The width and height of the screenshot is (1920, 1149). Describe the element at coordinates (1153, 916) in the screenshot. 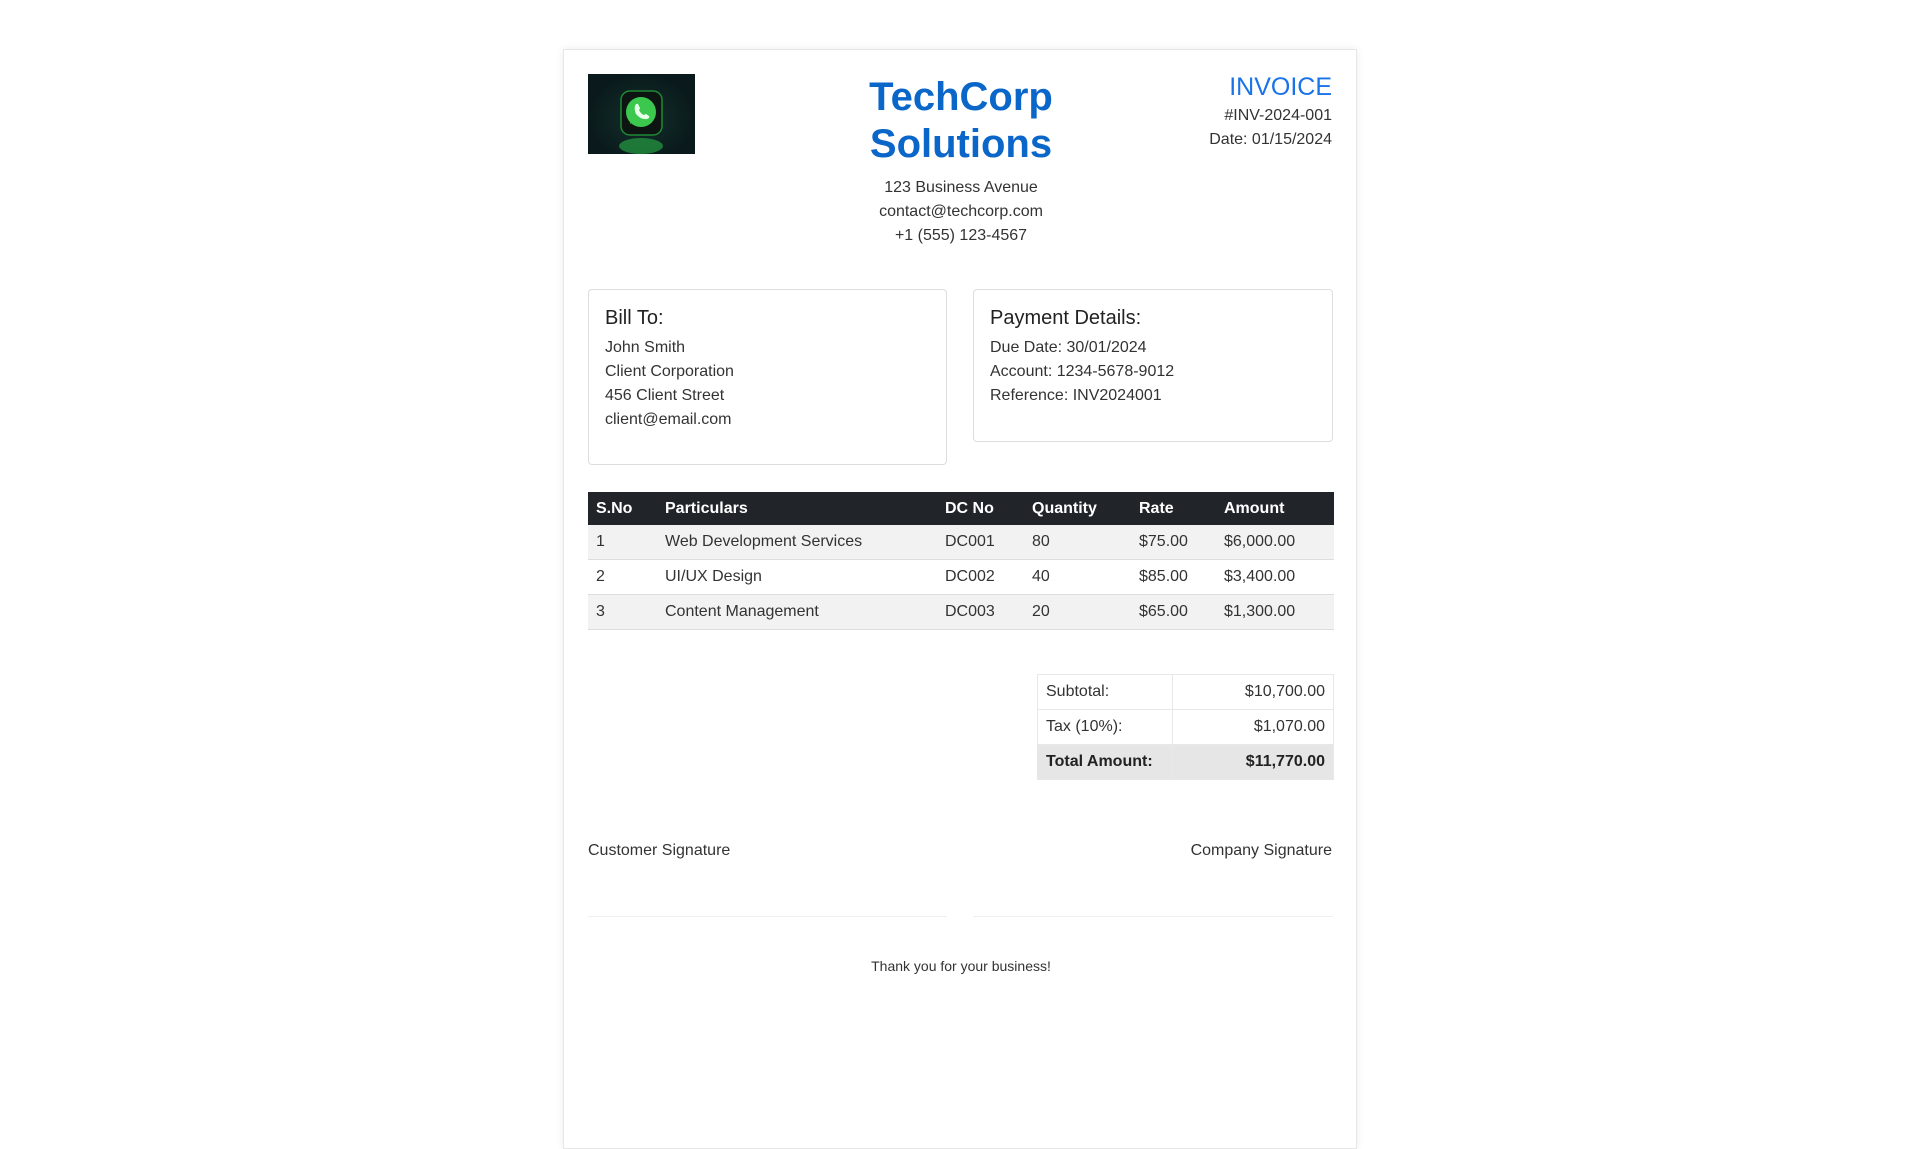

I see `company-signature-line` at that location.